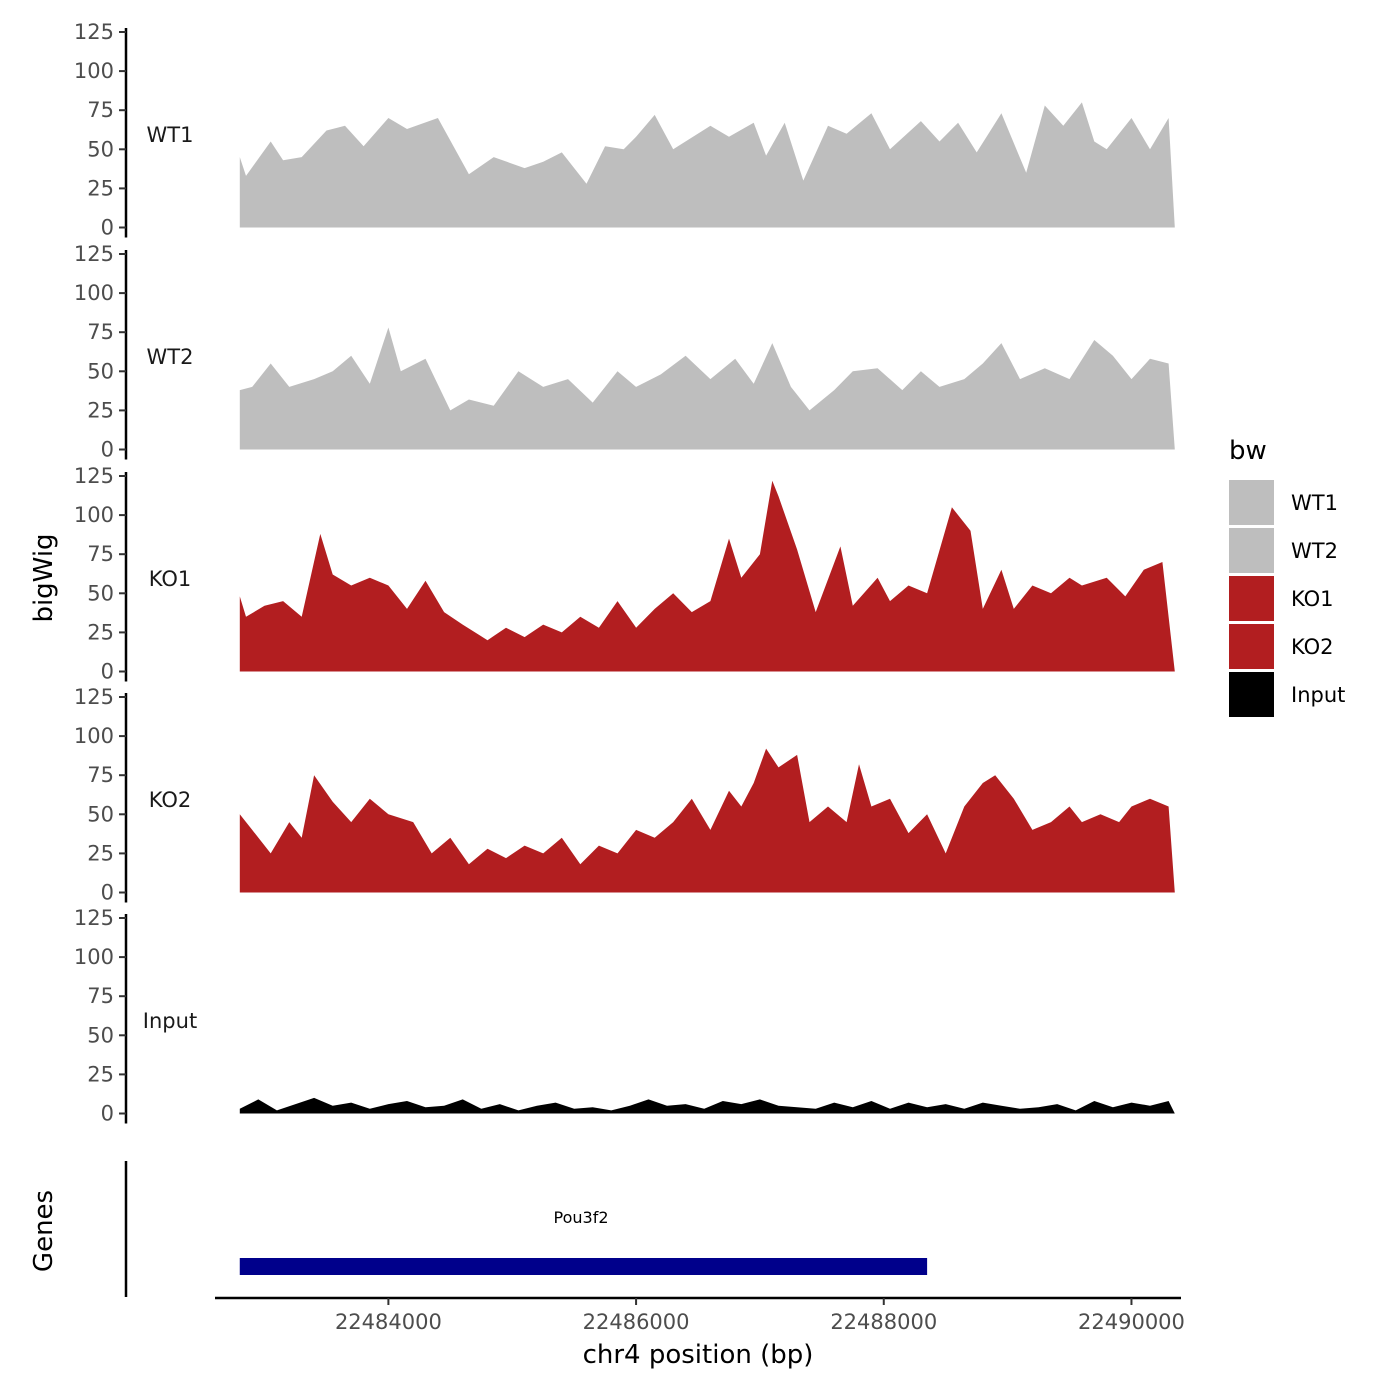  Describe the element at coordinates (1131, 1322) in the screenshot. I see `x-tick-label: 22490000` at that location.